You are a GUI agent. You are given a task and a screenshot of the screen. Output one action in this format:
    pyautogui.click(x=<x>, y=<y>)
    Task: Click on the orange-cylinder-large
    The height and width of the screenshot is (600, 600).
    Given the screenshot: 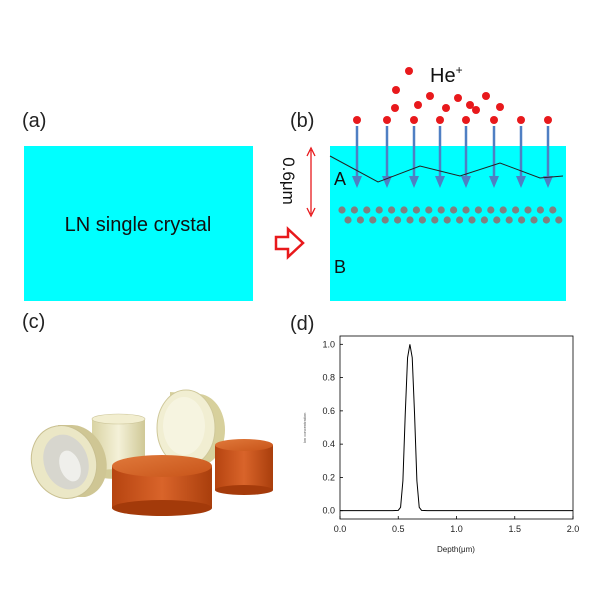 What is the action you would take?
    pyautogui.click(x=162, y=485)
    